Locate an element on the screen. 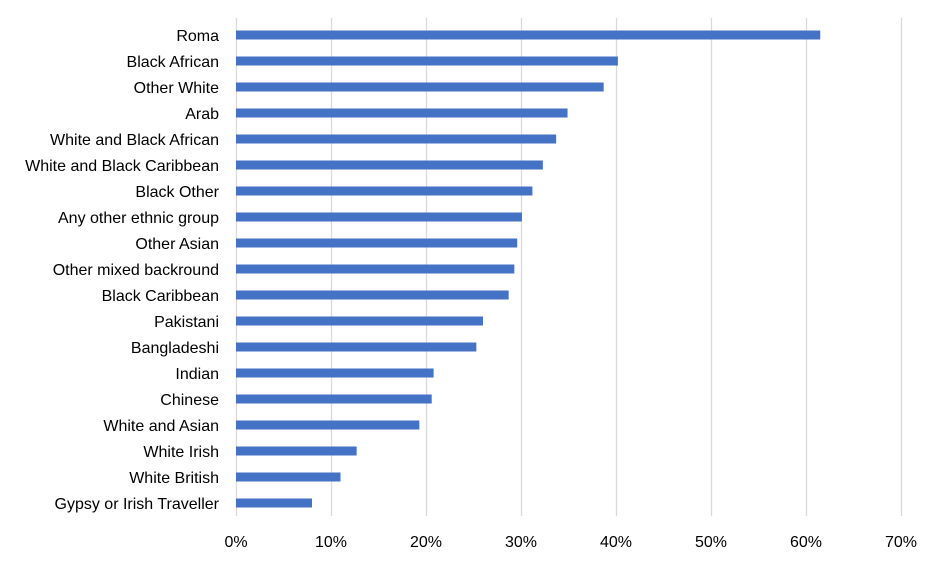 Image resolution: width=940 pixels, height=565 pixels. x-tick-label: 50% is located at coordinates (711, 542).